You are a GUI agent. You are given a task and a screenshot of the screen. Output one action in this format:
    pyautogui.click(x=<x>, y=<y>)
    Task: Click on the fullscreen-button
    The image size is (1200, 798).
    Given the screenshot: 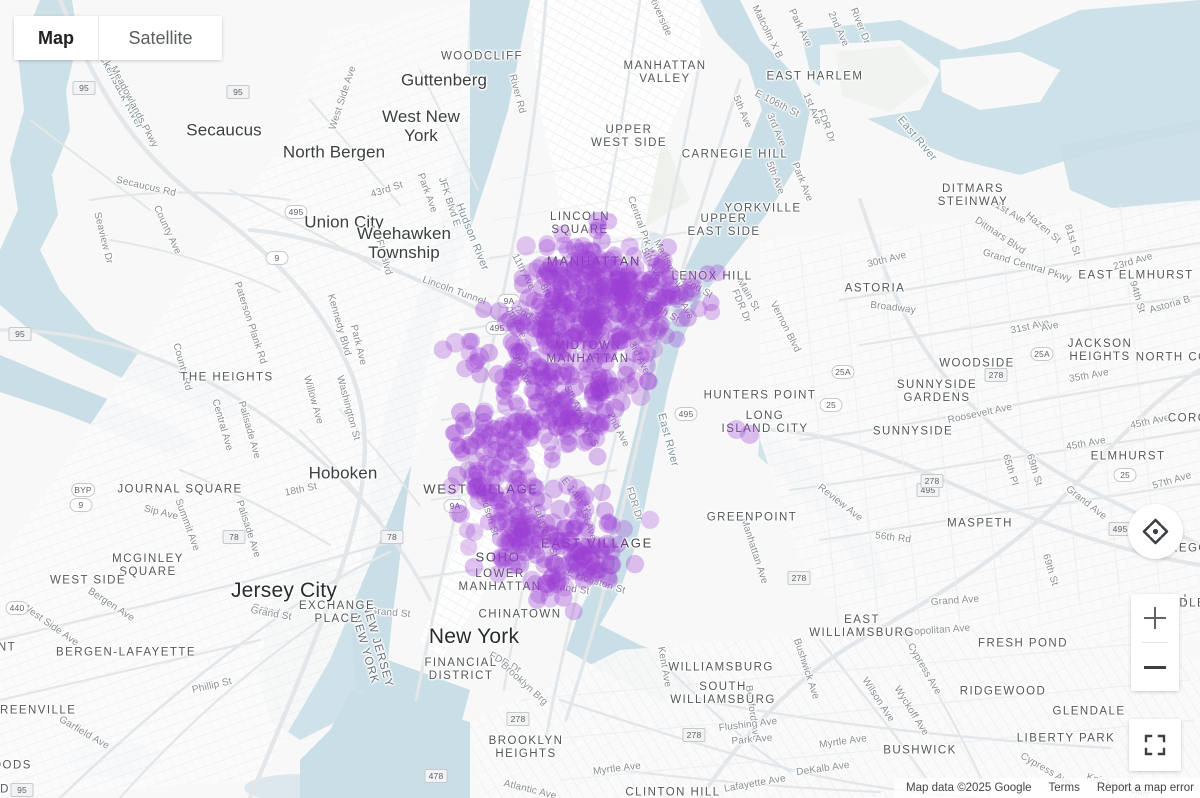 What is the action you would take?
    pyautogui.click(x=1155, y=745)
    